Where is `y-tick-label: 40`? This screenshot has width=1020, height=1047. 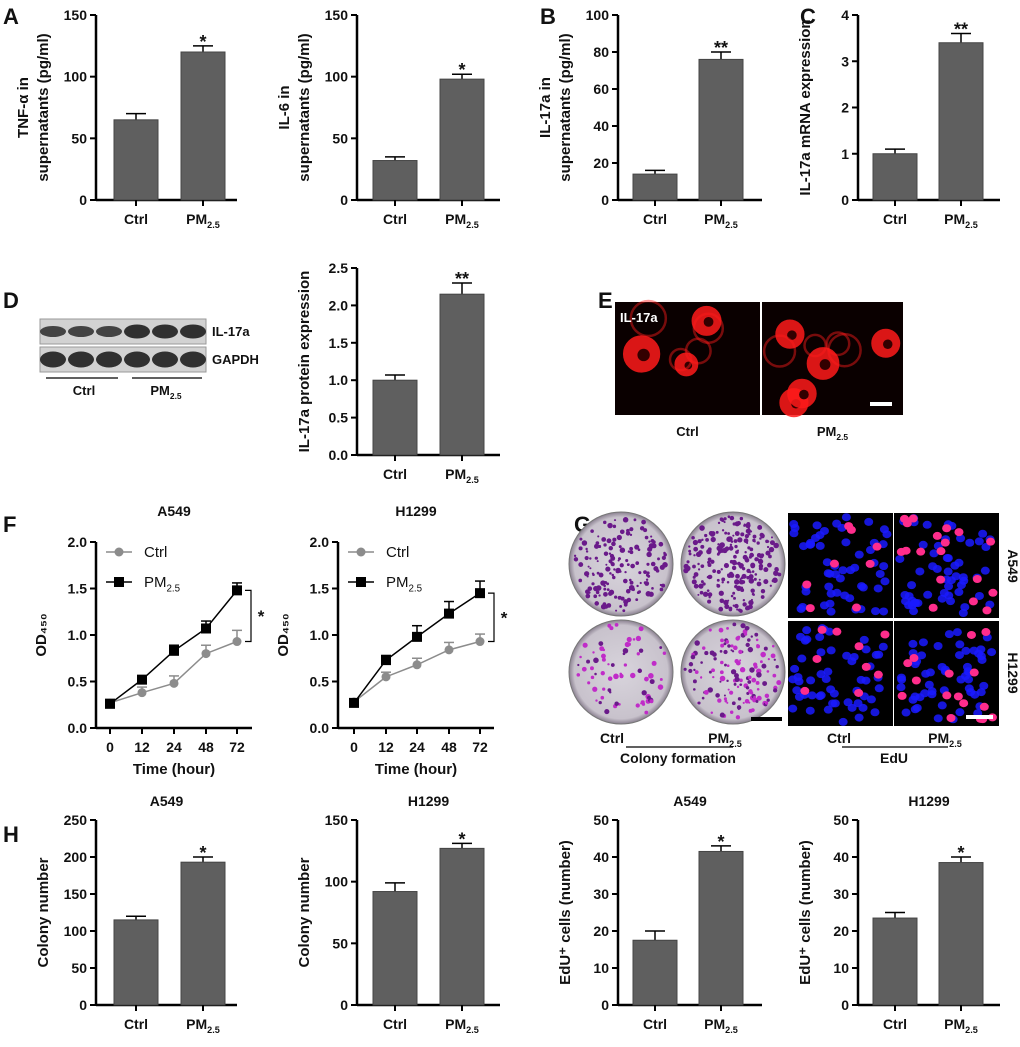
y-tick-label: 40 is located at coordinates (601, 126).